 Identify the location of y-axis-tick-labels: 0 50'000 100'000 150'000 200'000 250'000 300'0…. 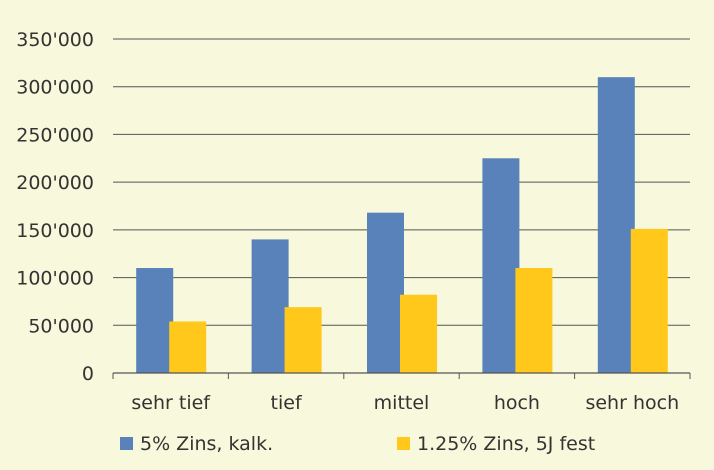
(55, 207).